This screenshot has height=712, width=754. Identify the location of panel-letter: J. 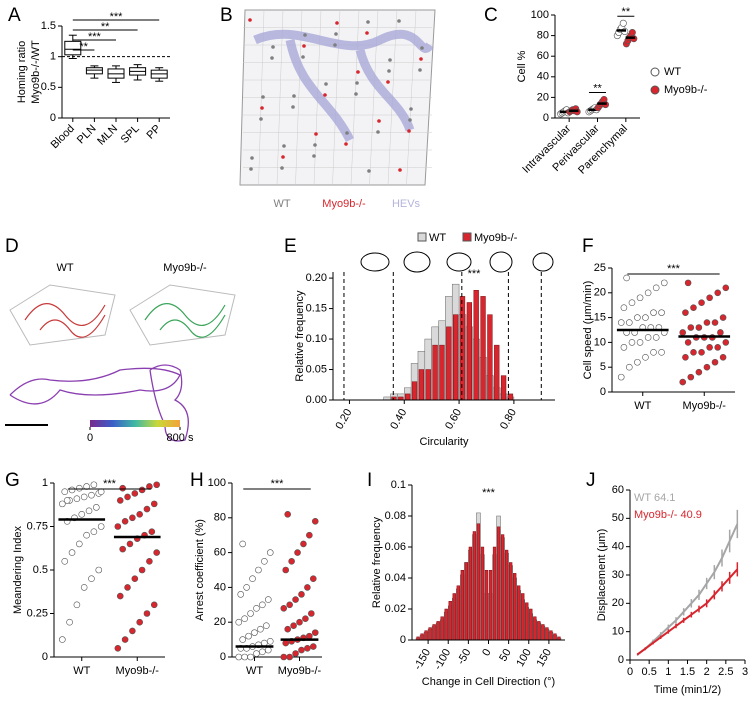
(591, 480).